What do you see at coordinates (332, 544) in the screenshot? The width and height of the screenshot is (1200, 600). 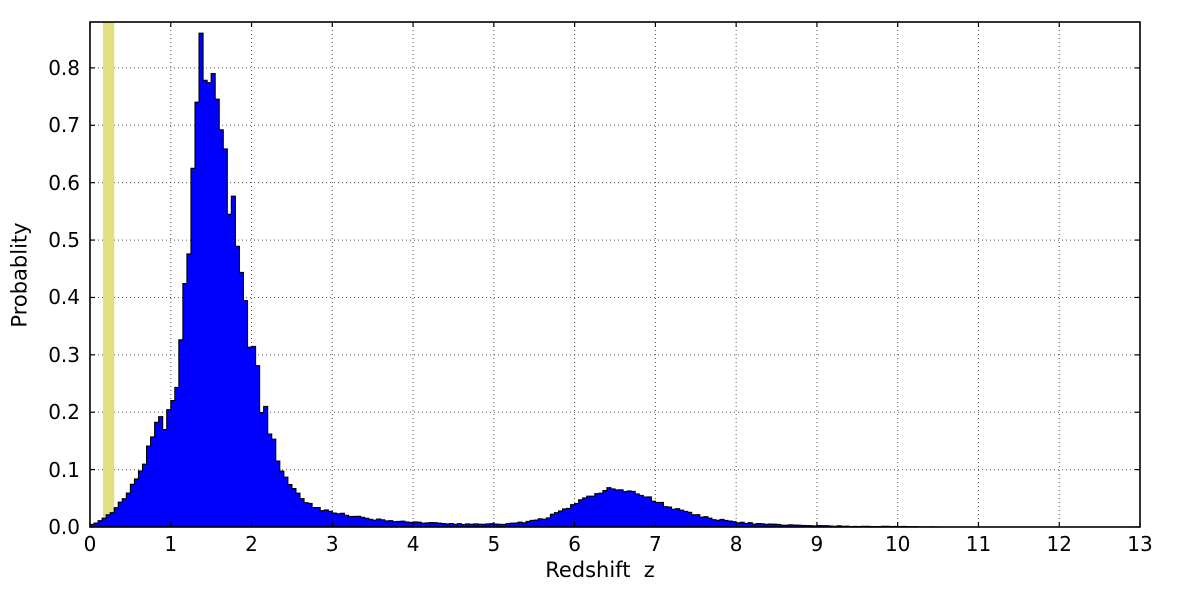 I see `x-tick-label: 3` at bounding box center [332, 544].